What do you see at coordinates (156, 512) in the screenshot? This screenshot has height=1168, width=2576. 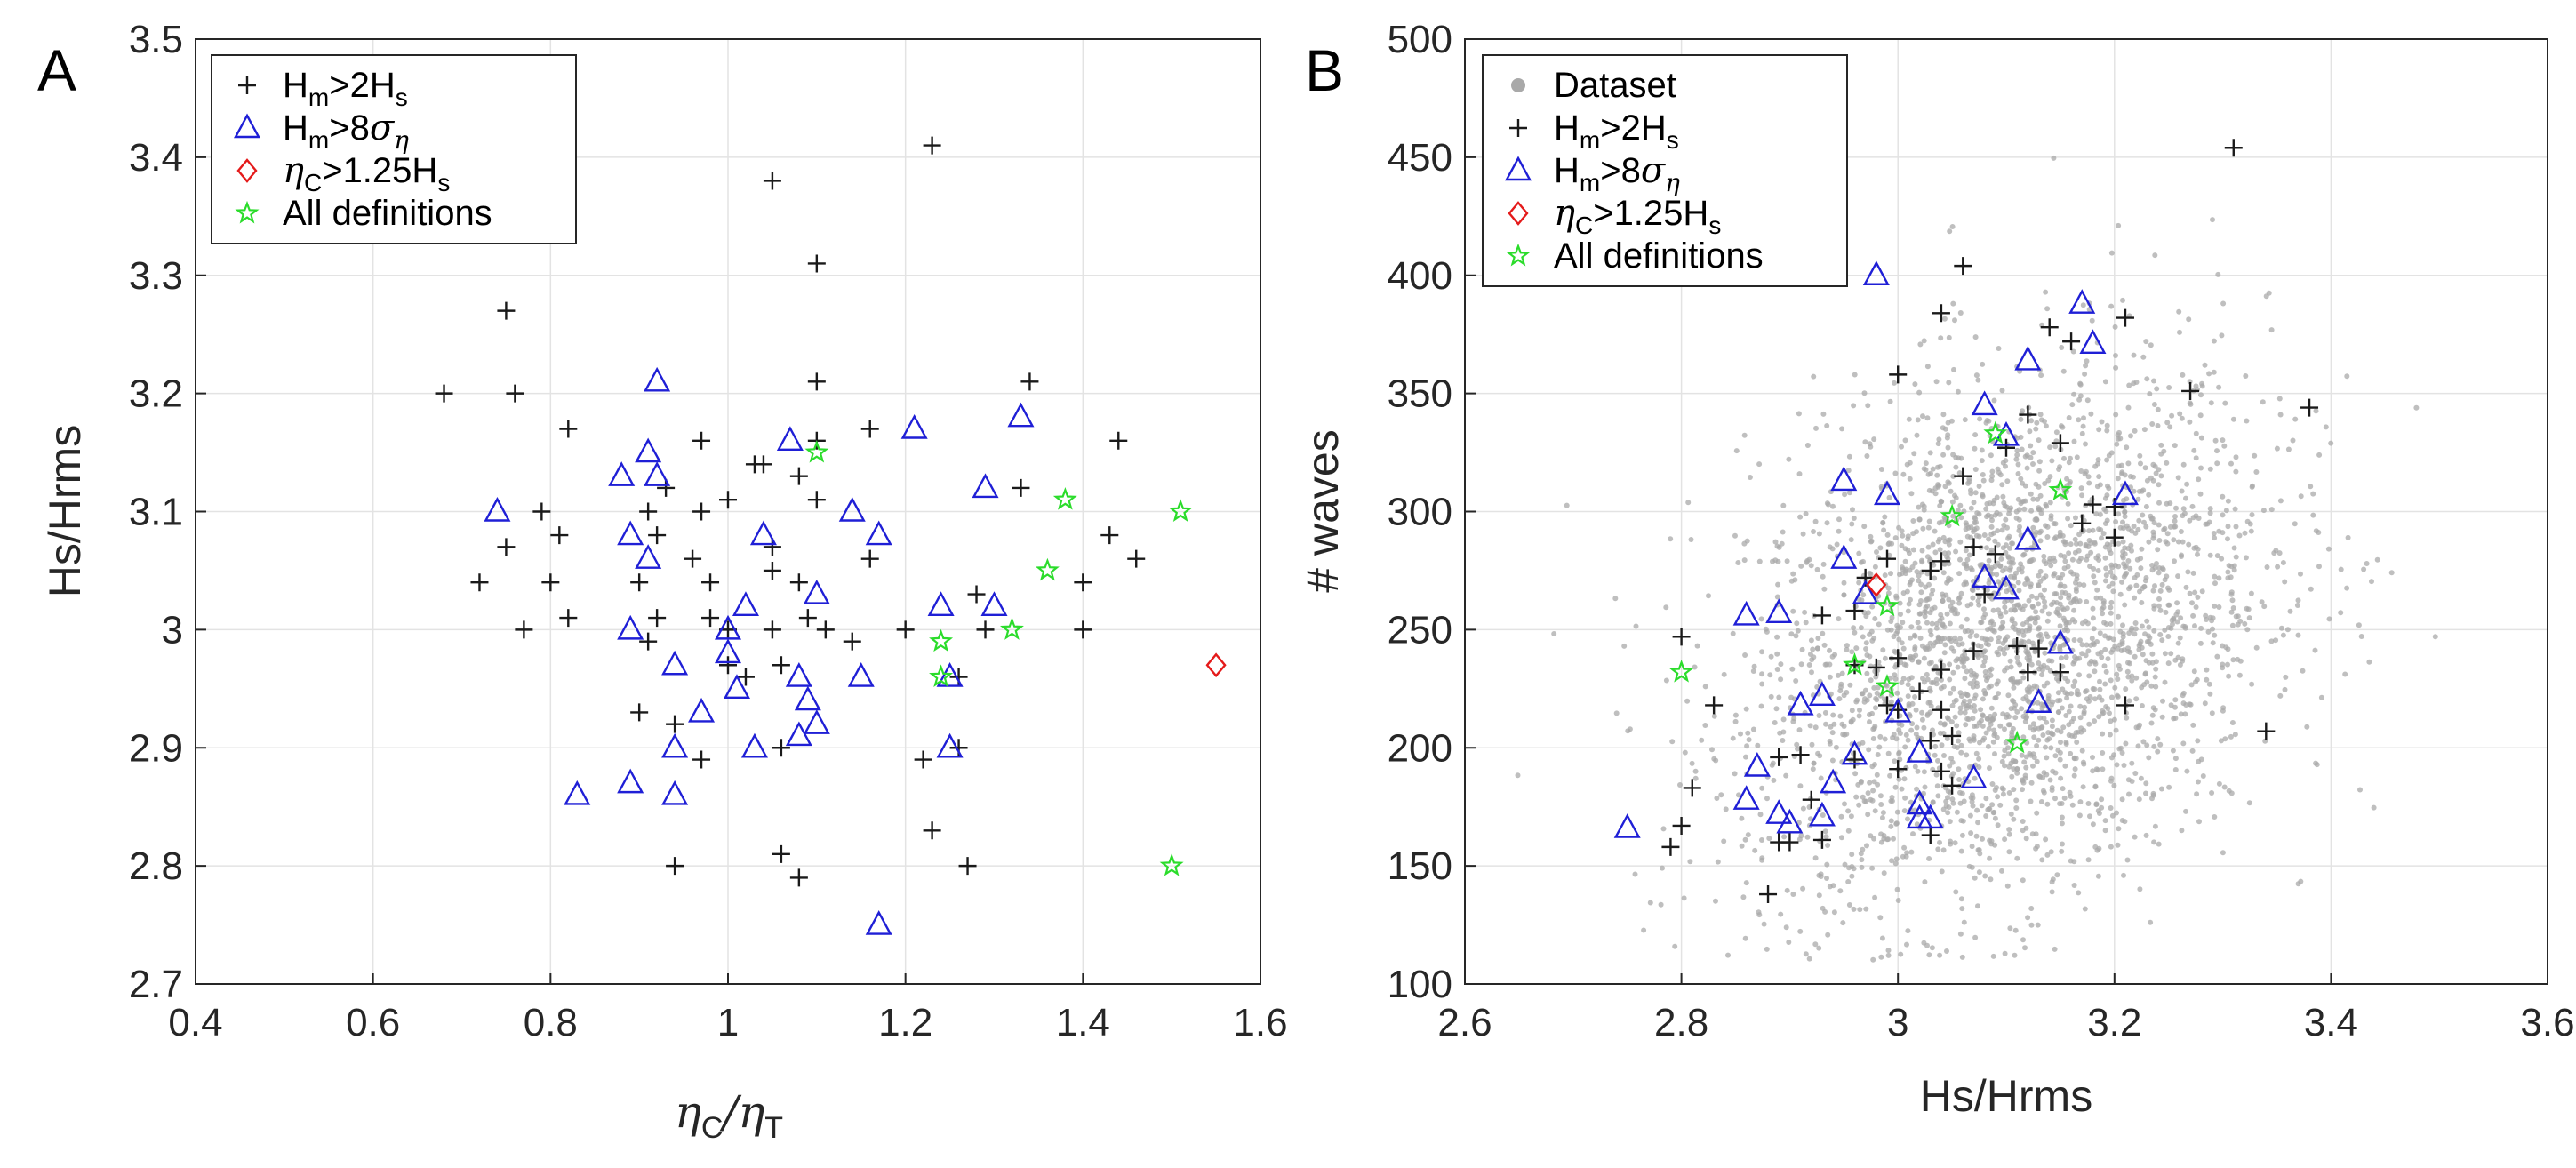 I see `y-tick-label: 3.1` at bounding box center [156, 512].